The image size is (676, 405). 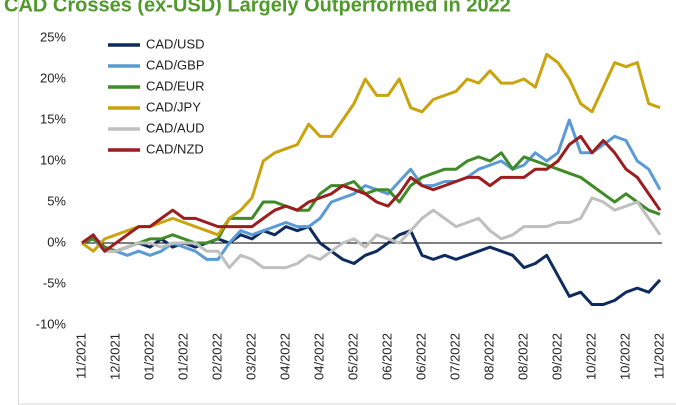 What do you see at coordinates (175, 85) in the screenshot?
I see `legend-label: CAD/EUR` at bounding box center [175, 85].